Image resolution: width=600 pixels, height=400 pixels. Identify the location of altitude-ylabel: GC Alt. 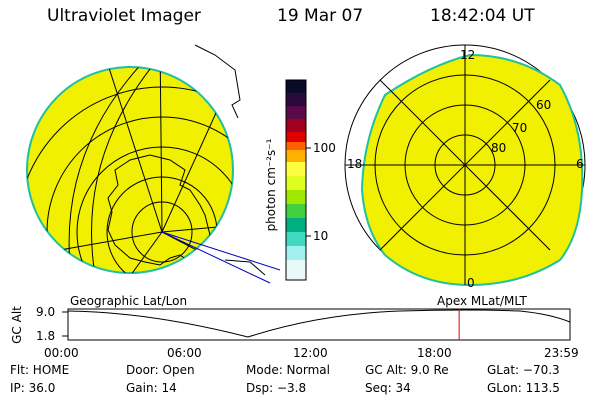
(17, 325).